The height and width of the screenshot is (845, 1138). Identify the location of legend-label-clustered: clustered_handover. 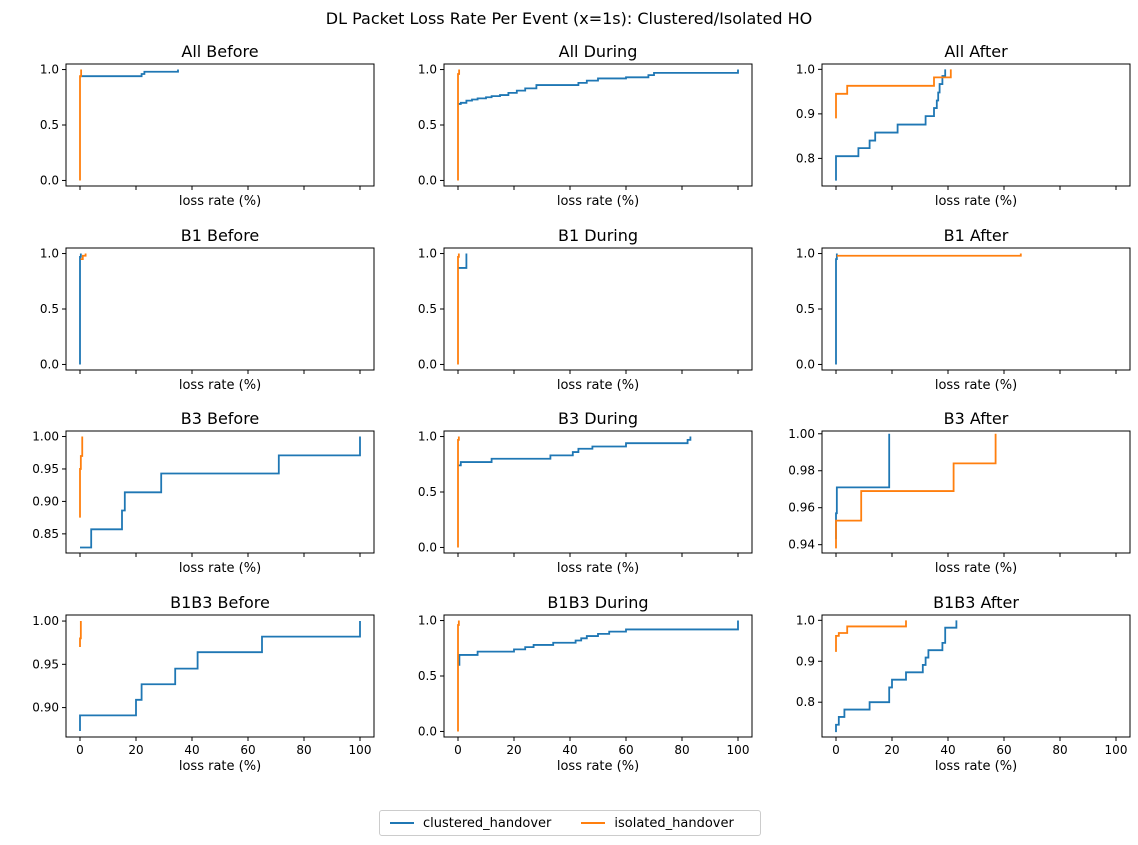
(487, 823).